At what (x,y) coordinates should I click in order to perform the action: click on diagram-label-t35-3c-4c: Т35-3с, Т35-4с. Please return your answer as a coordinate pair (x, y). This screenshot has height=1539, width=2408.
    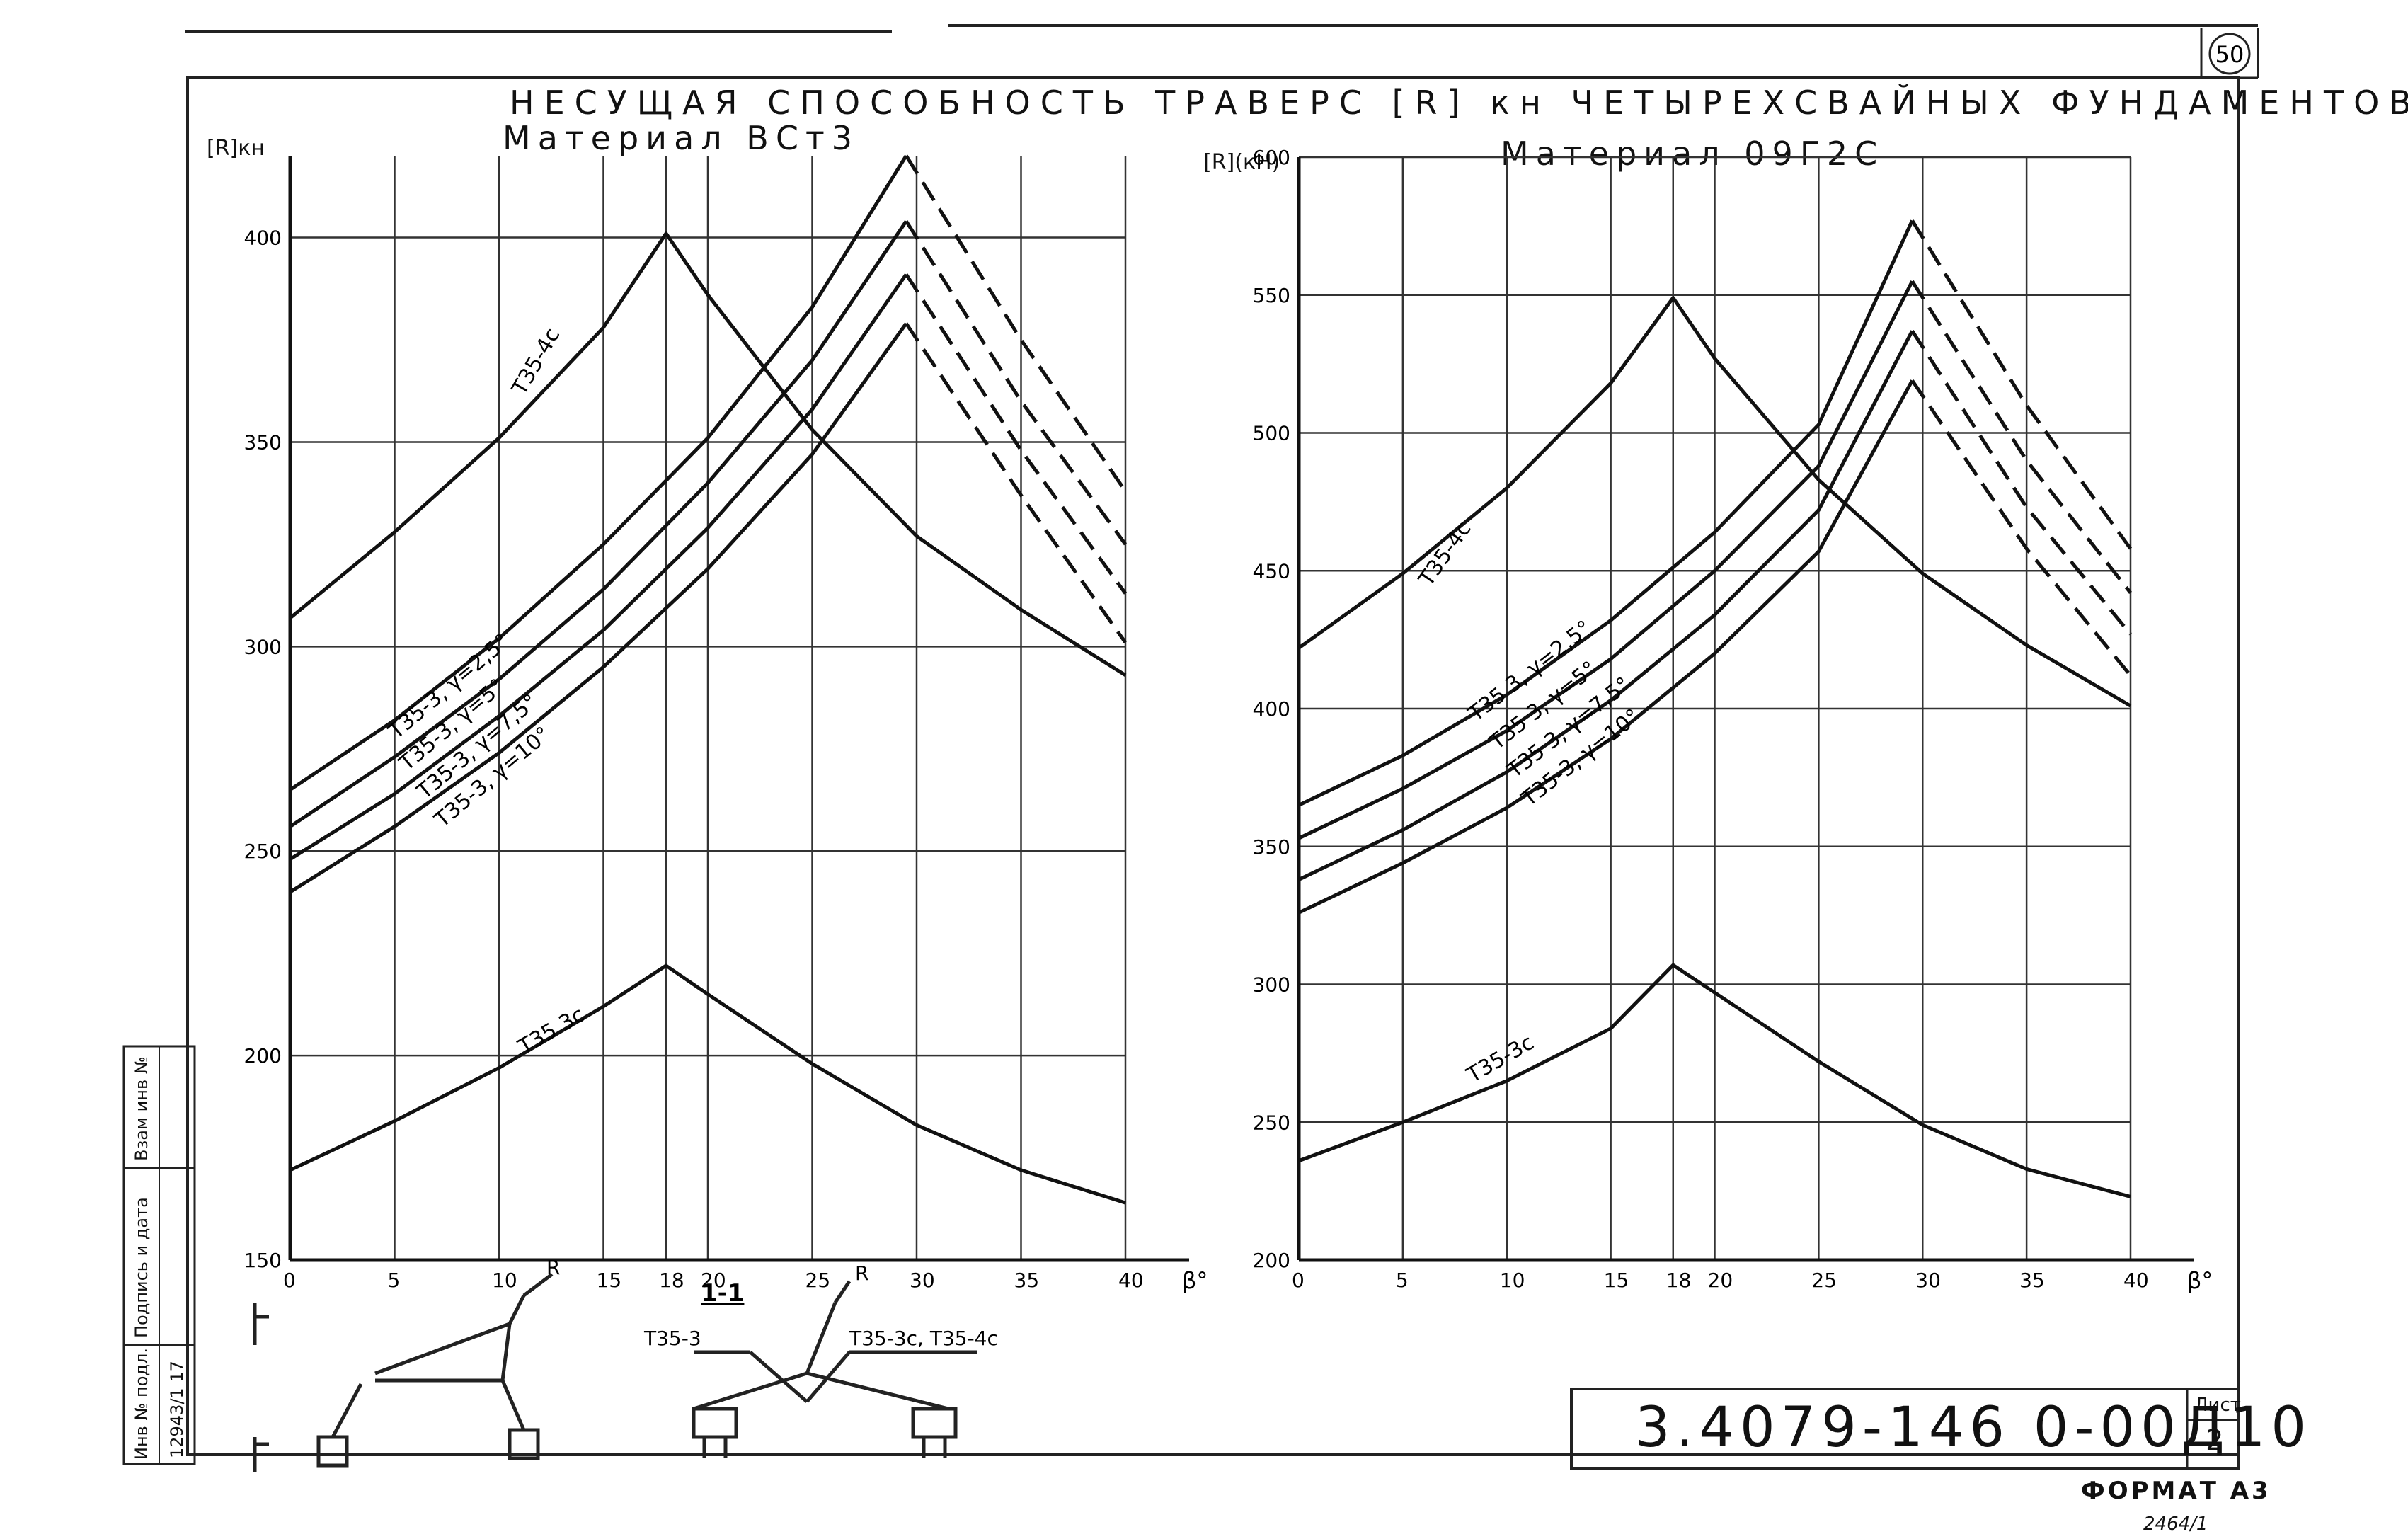
    Looking at the image, I should click on (923, 1338).